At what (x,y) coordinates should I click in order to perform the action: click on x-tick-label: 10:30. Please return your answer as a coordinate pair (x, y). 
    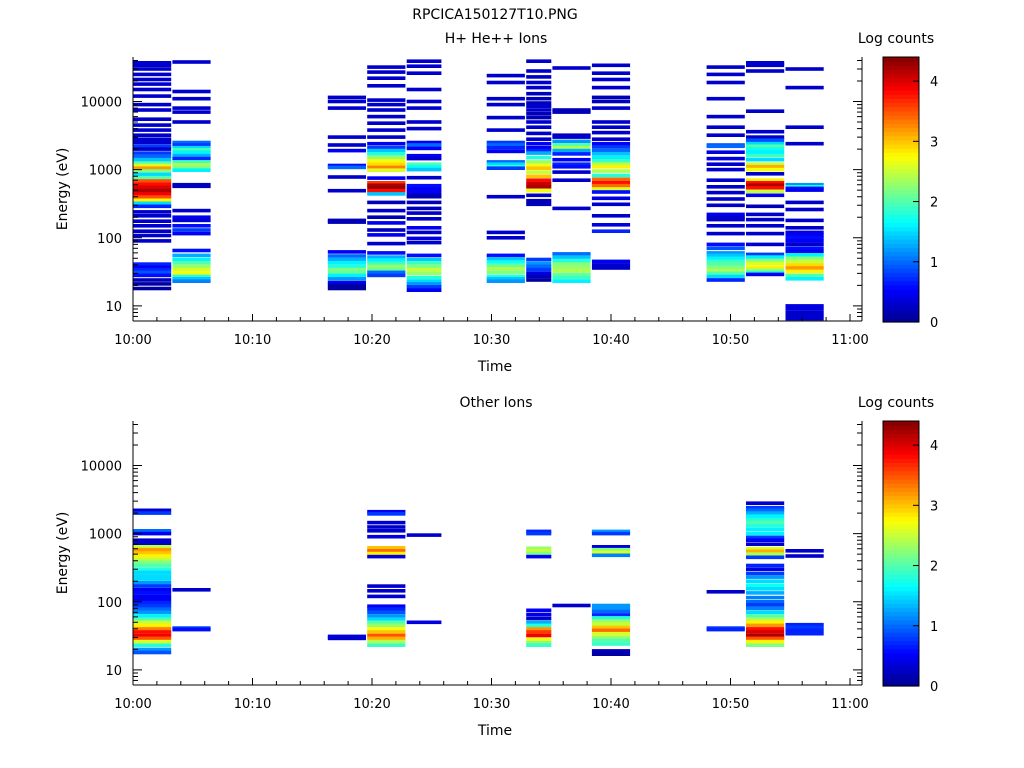
    Looking at the image, I should click on (491, 704).